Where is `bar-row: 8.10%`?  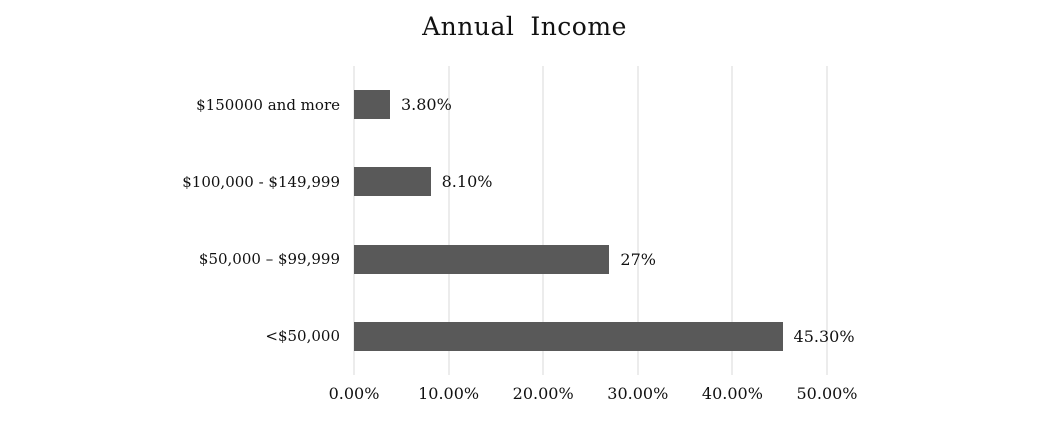 bar-row: 8.10% is located at coordinates (590, 181).